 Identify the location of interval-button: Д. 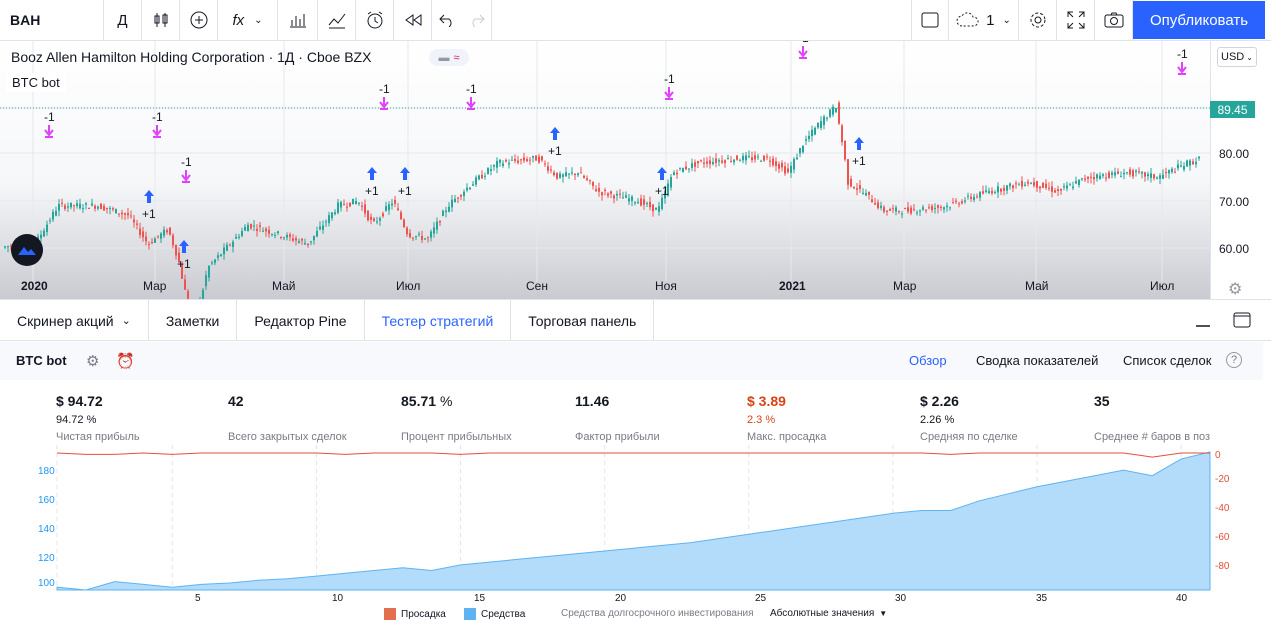
(123, 20).